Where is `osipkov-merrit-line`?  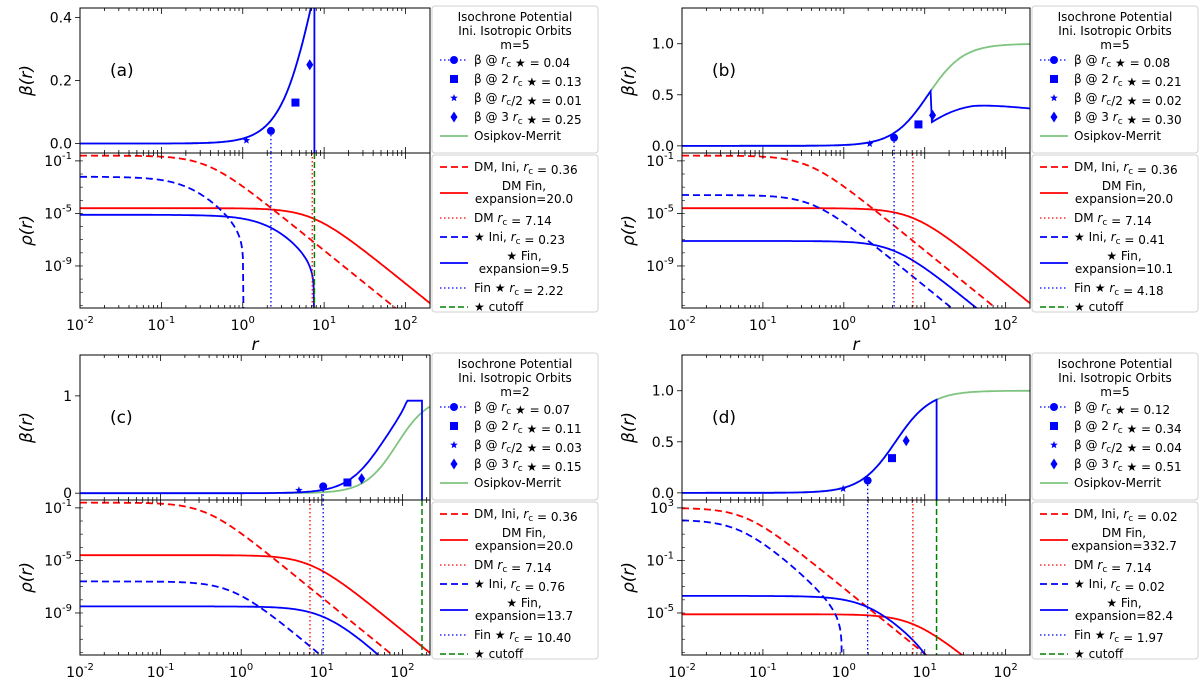
osipkov-merrit-line is located at coordinates (856, 95).